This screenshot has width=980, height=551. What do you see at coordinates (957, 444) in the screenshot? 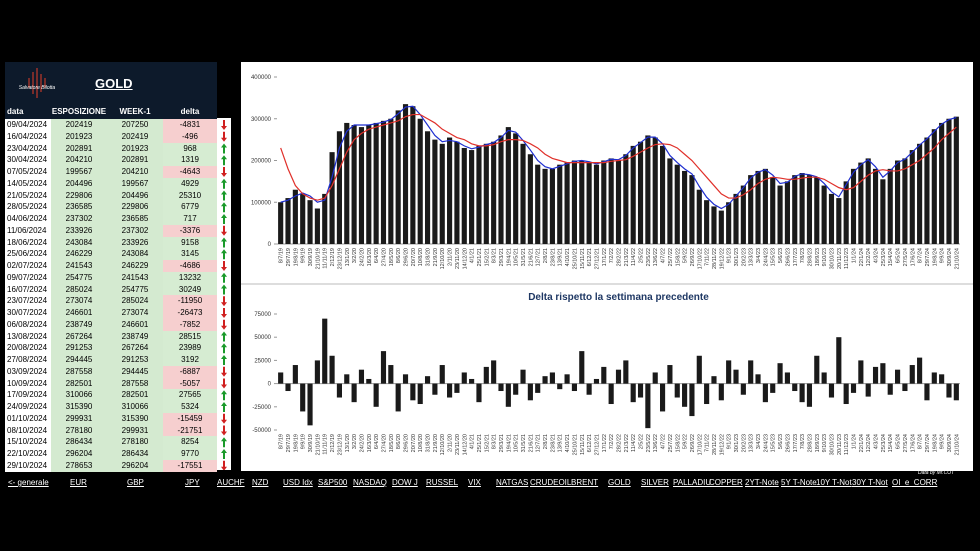
I see `x-tick-label: 21/10/24` at bounding box center [957, 444].